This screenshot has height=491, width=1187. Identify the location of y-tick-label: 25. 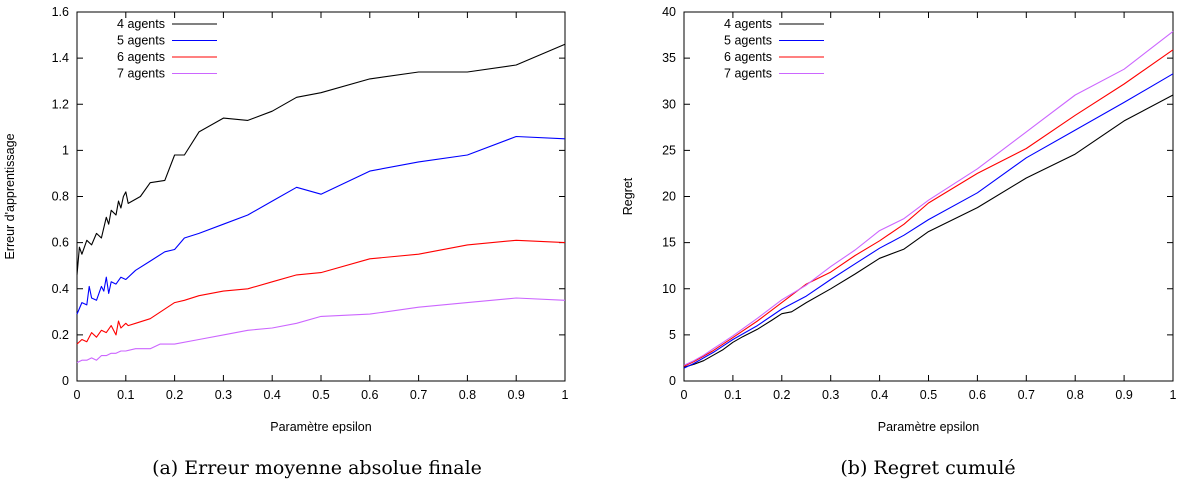
(669, 150).